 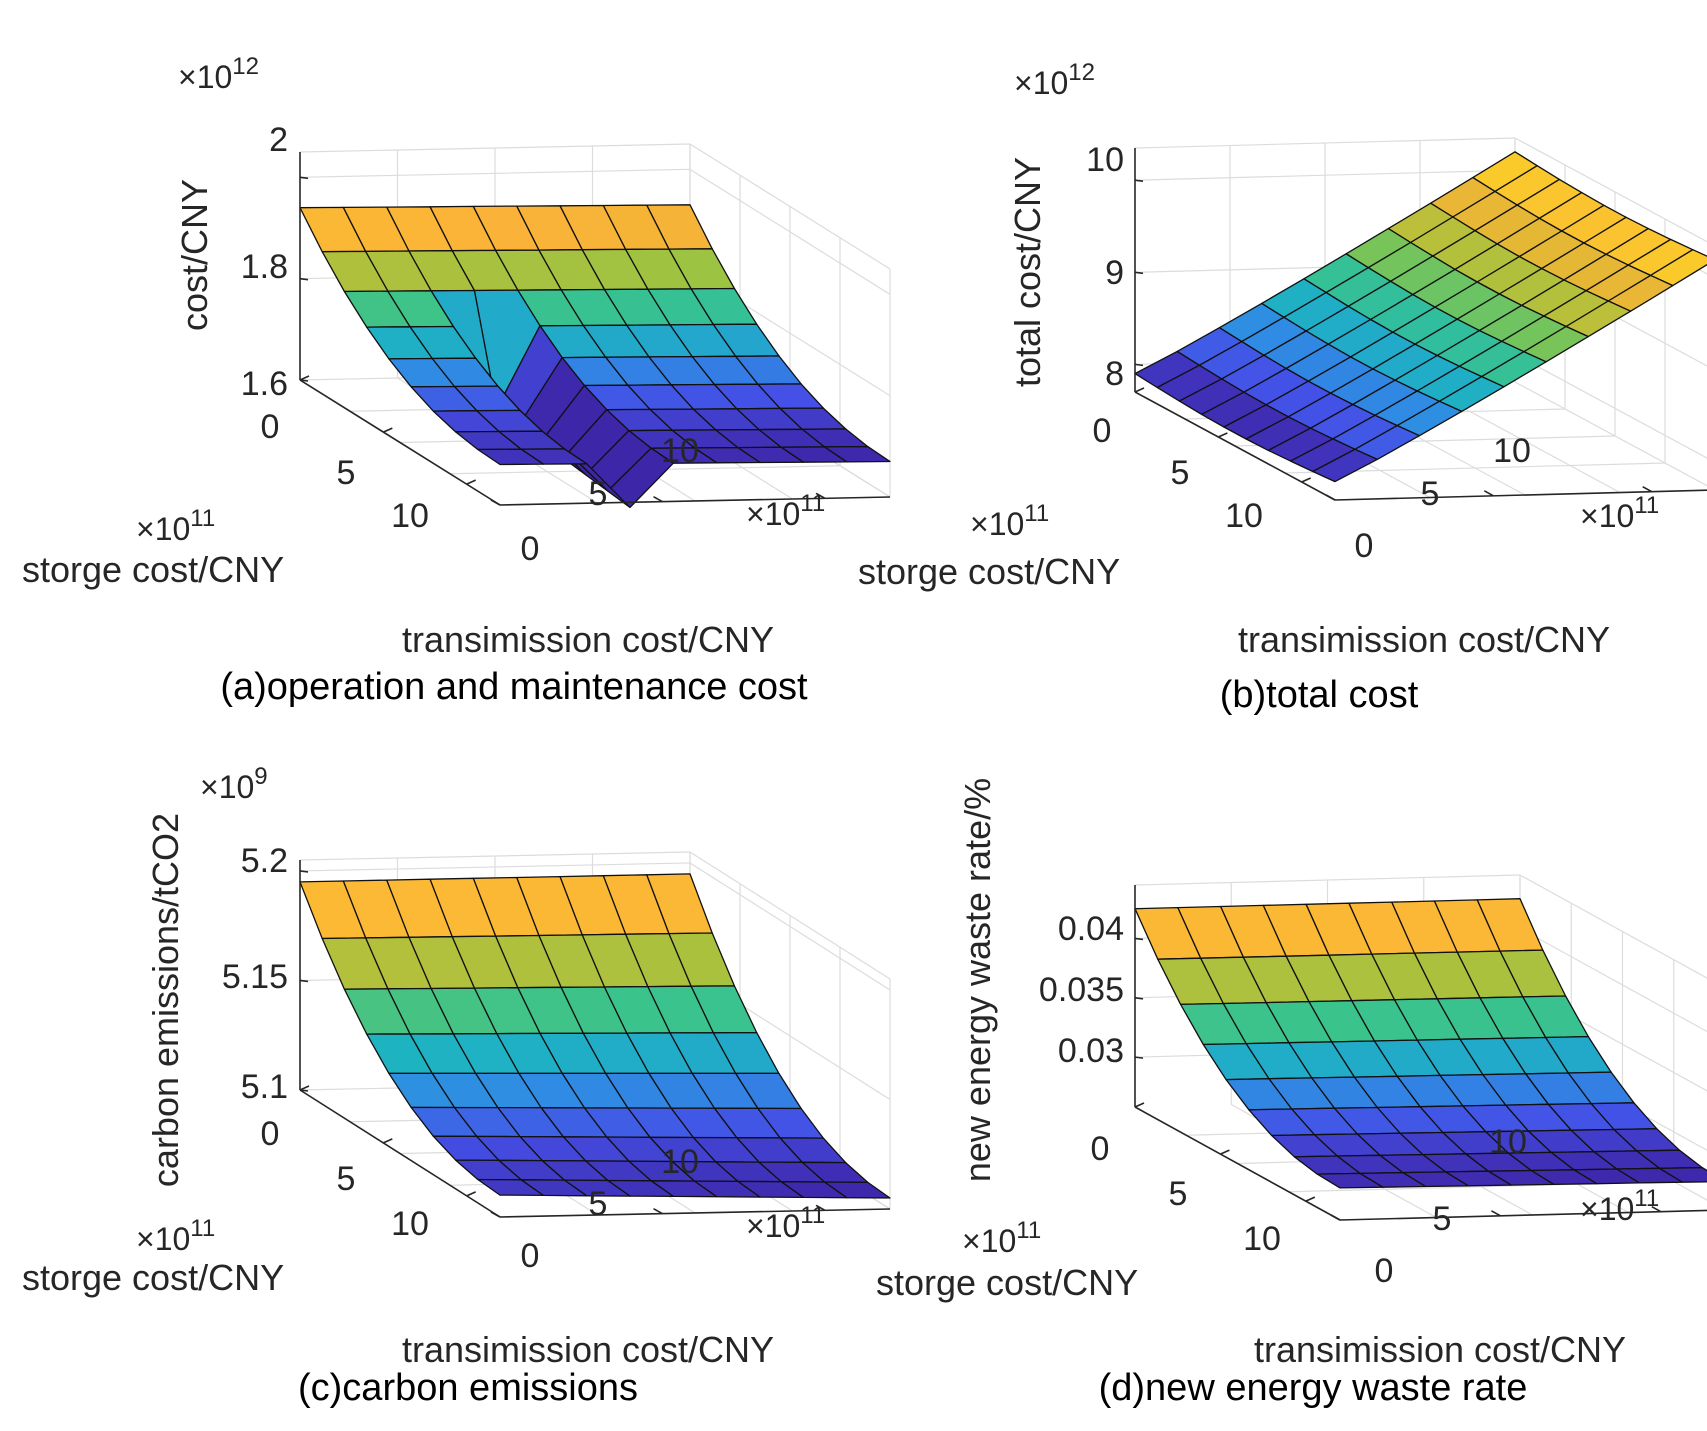 I want to click on panel-c-surface, so click(x=595, y=1036).